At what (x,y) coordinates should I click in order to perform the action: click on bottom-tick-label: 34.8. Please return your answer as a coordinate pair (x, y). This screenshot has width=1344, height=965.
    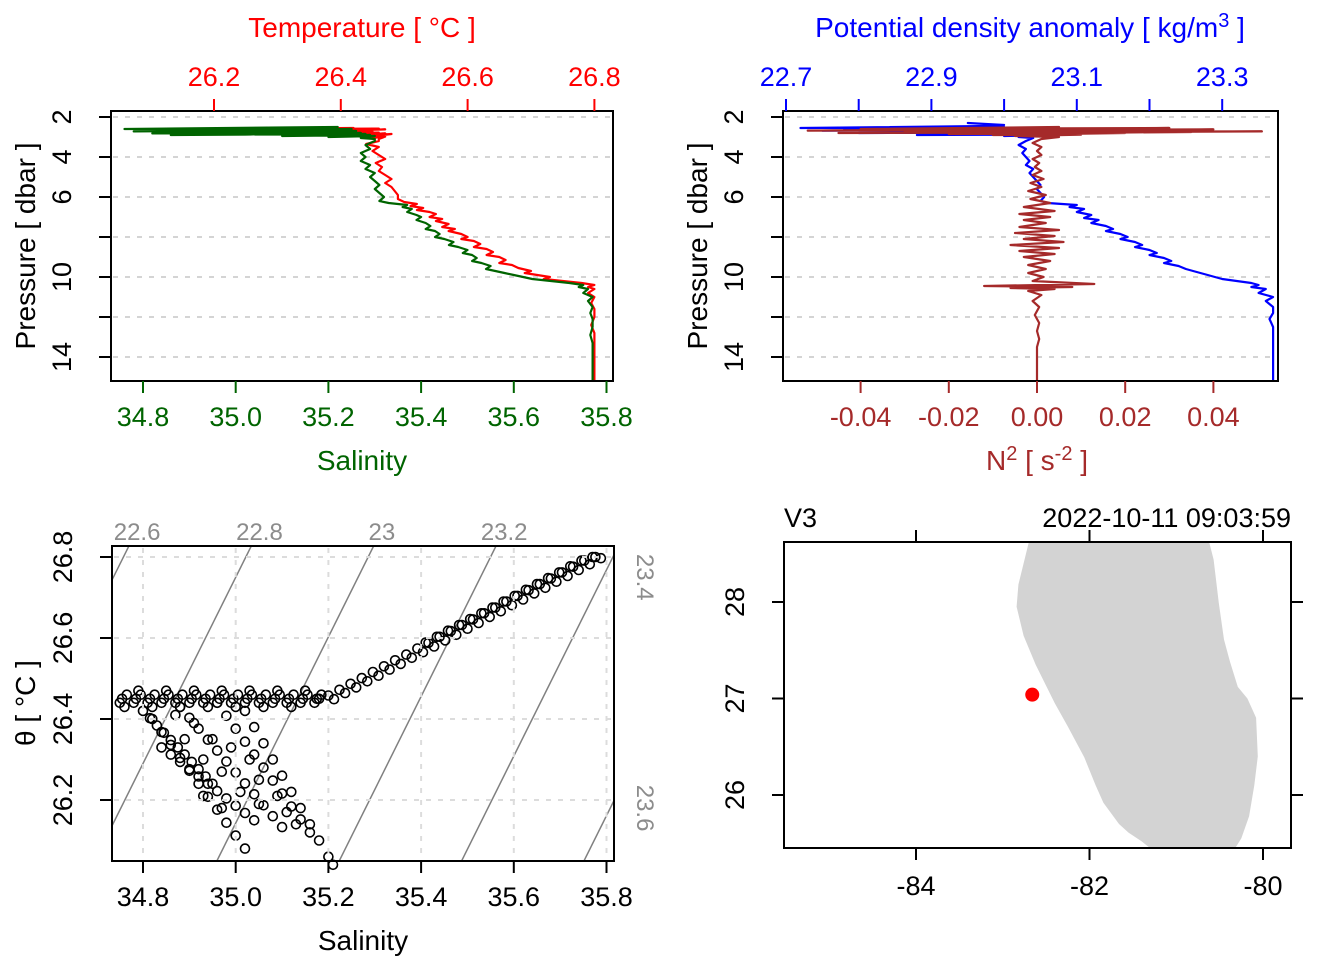
    Looking at the image, I should click on (143, 417).